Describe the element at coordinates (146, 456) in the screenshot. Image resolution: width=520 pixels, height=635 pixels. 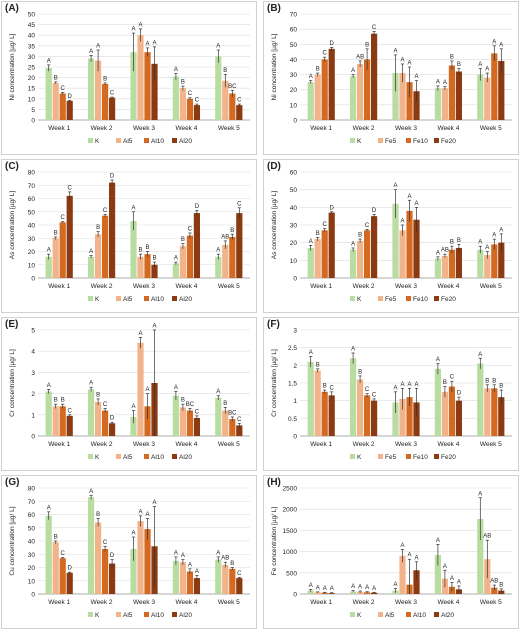
I see `legend-swatch-Al10` at that location.